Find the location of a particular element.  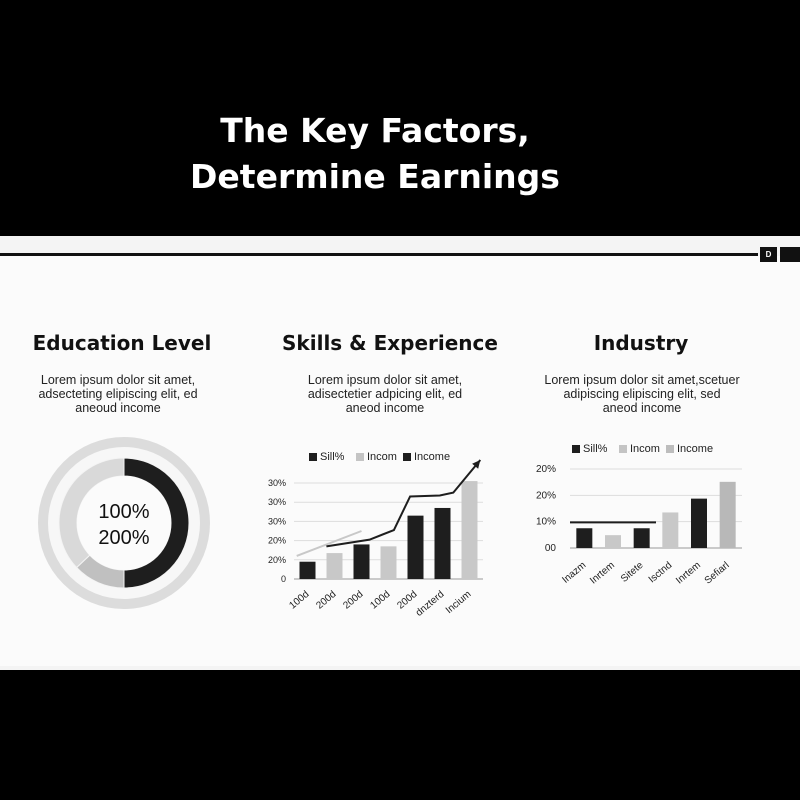

skills-text-line-1: Lorem ipsum dolor sit amet, is located at coordinates (385, 380).